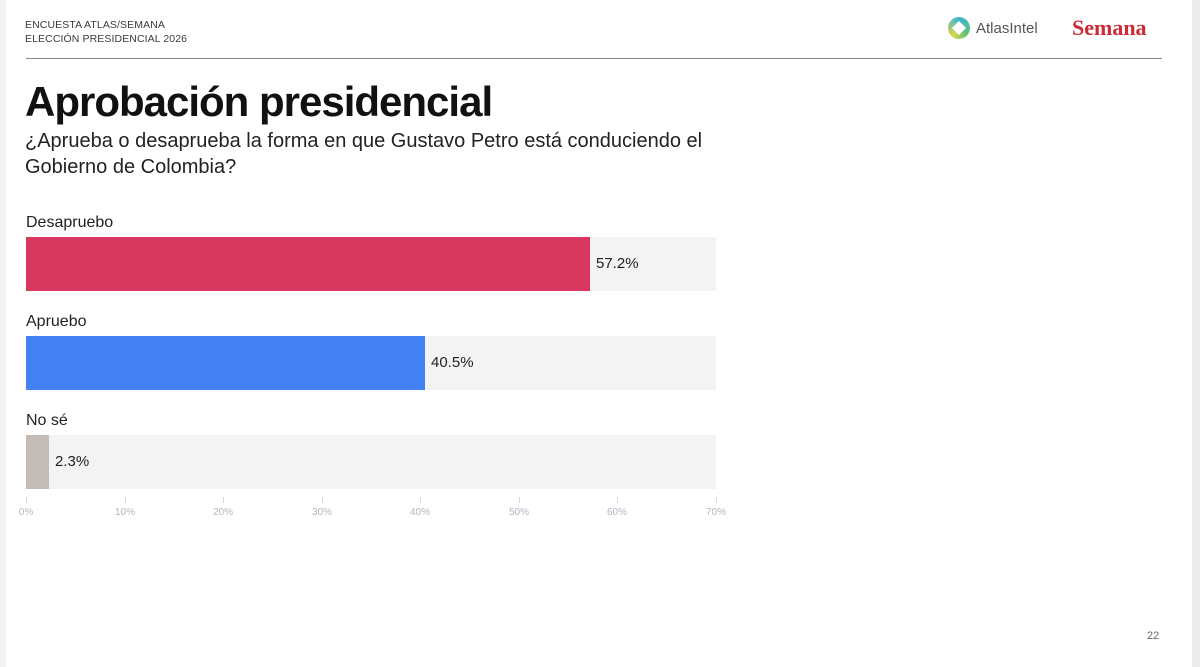 The image size is (1200, 667). Describe the element at coordinates (70, 222) in the screenshot. I see `bar-label: Desapruebo` at that location.